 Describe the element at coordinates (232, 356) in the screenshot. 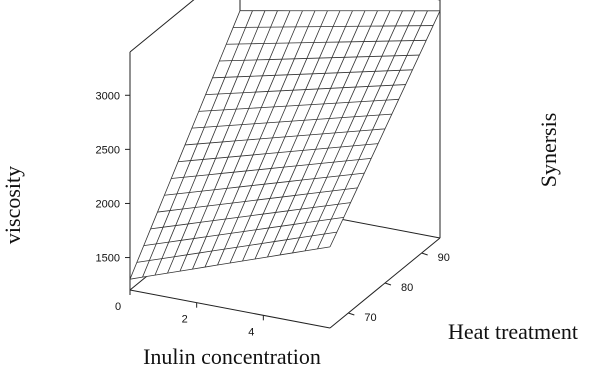

I see `x-axis-title: Inulin concentration` at that location.